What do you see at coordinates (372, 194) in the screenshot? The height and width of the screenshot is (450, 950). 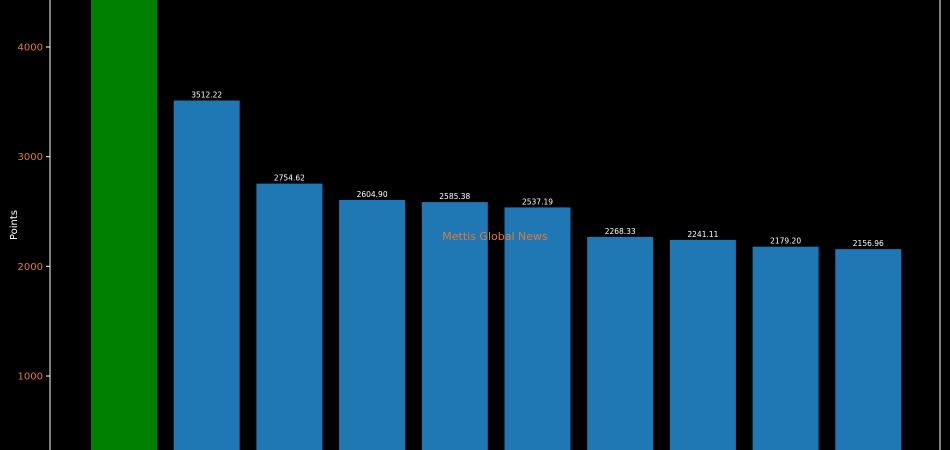 I see `data-label-4: 2604.90` at bounding box center [372, 194].